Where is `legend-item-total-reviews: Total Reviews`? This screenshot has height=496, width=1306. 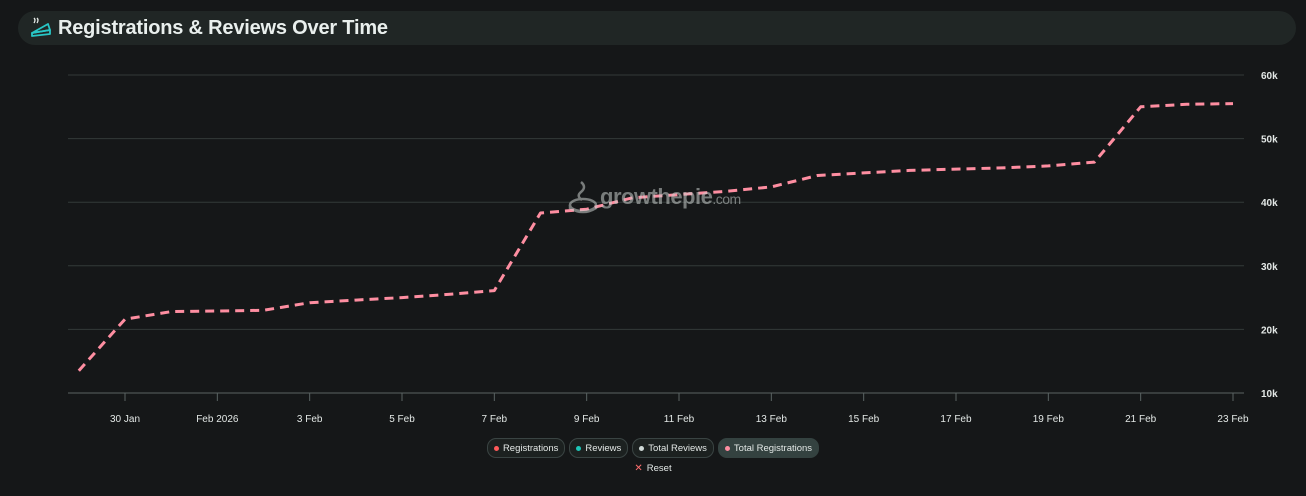 legend-item-total-reviews: Total Reviews is located at coordinates (673, 448).